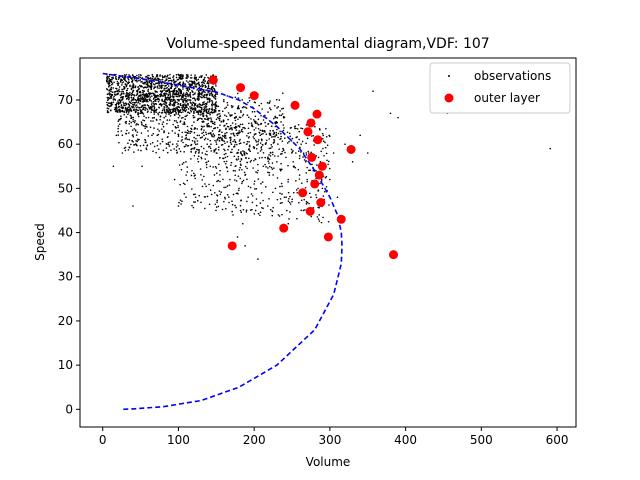 This screenshot has width=640, height=480. Describe the element at coordinates (329, 440) in the screenshot. I see `x-tick-label: 300` at that location.